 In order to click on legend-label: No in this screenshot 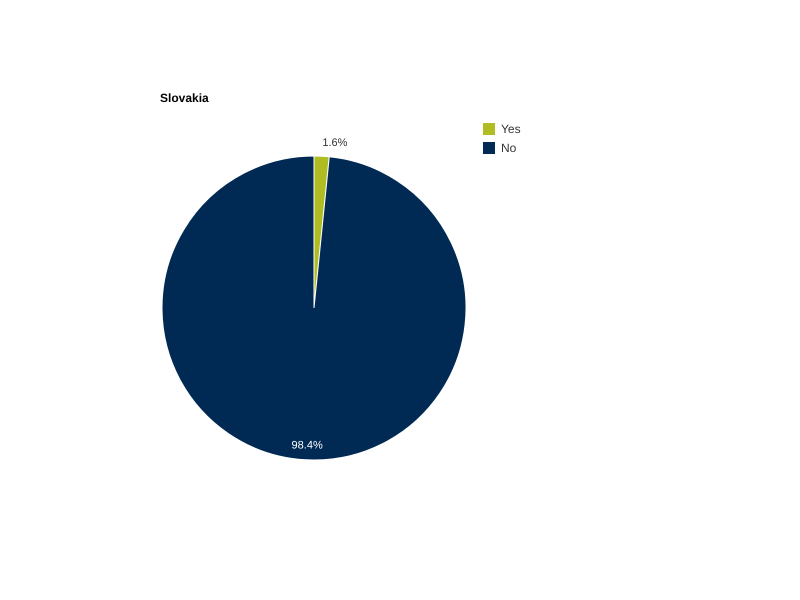, I will do `click(509, 148)`.